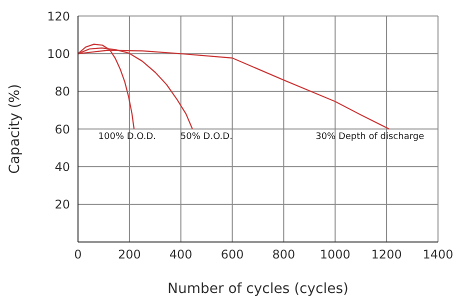 The image size is (475, 299). Describe the element at coordinates (206, 137) in the screenshot. I see `series-label: 50% D.O.D.` at that location.